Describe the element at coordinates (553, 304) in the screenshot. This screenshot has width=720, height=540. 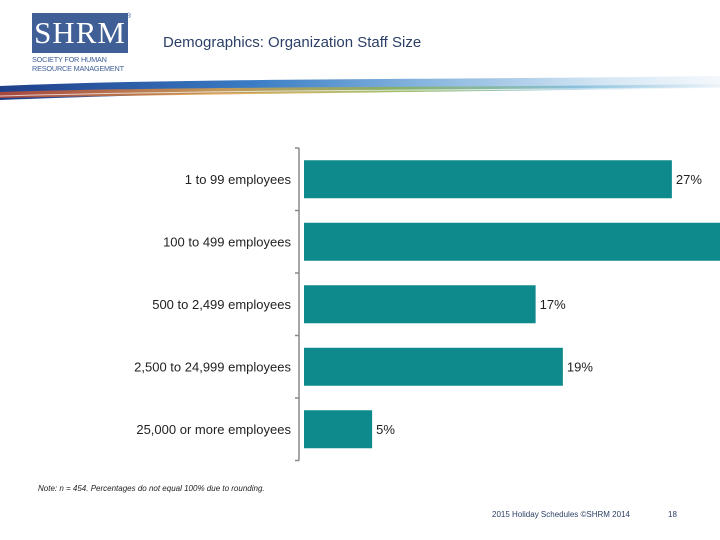
I see `value-label: 17%` at that location.